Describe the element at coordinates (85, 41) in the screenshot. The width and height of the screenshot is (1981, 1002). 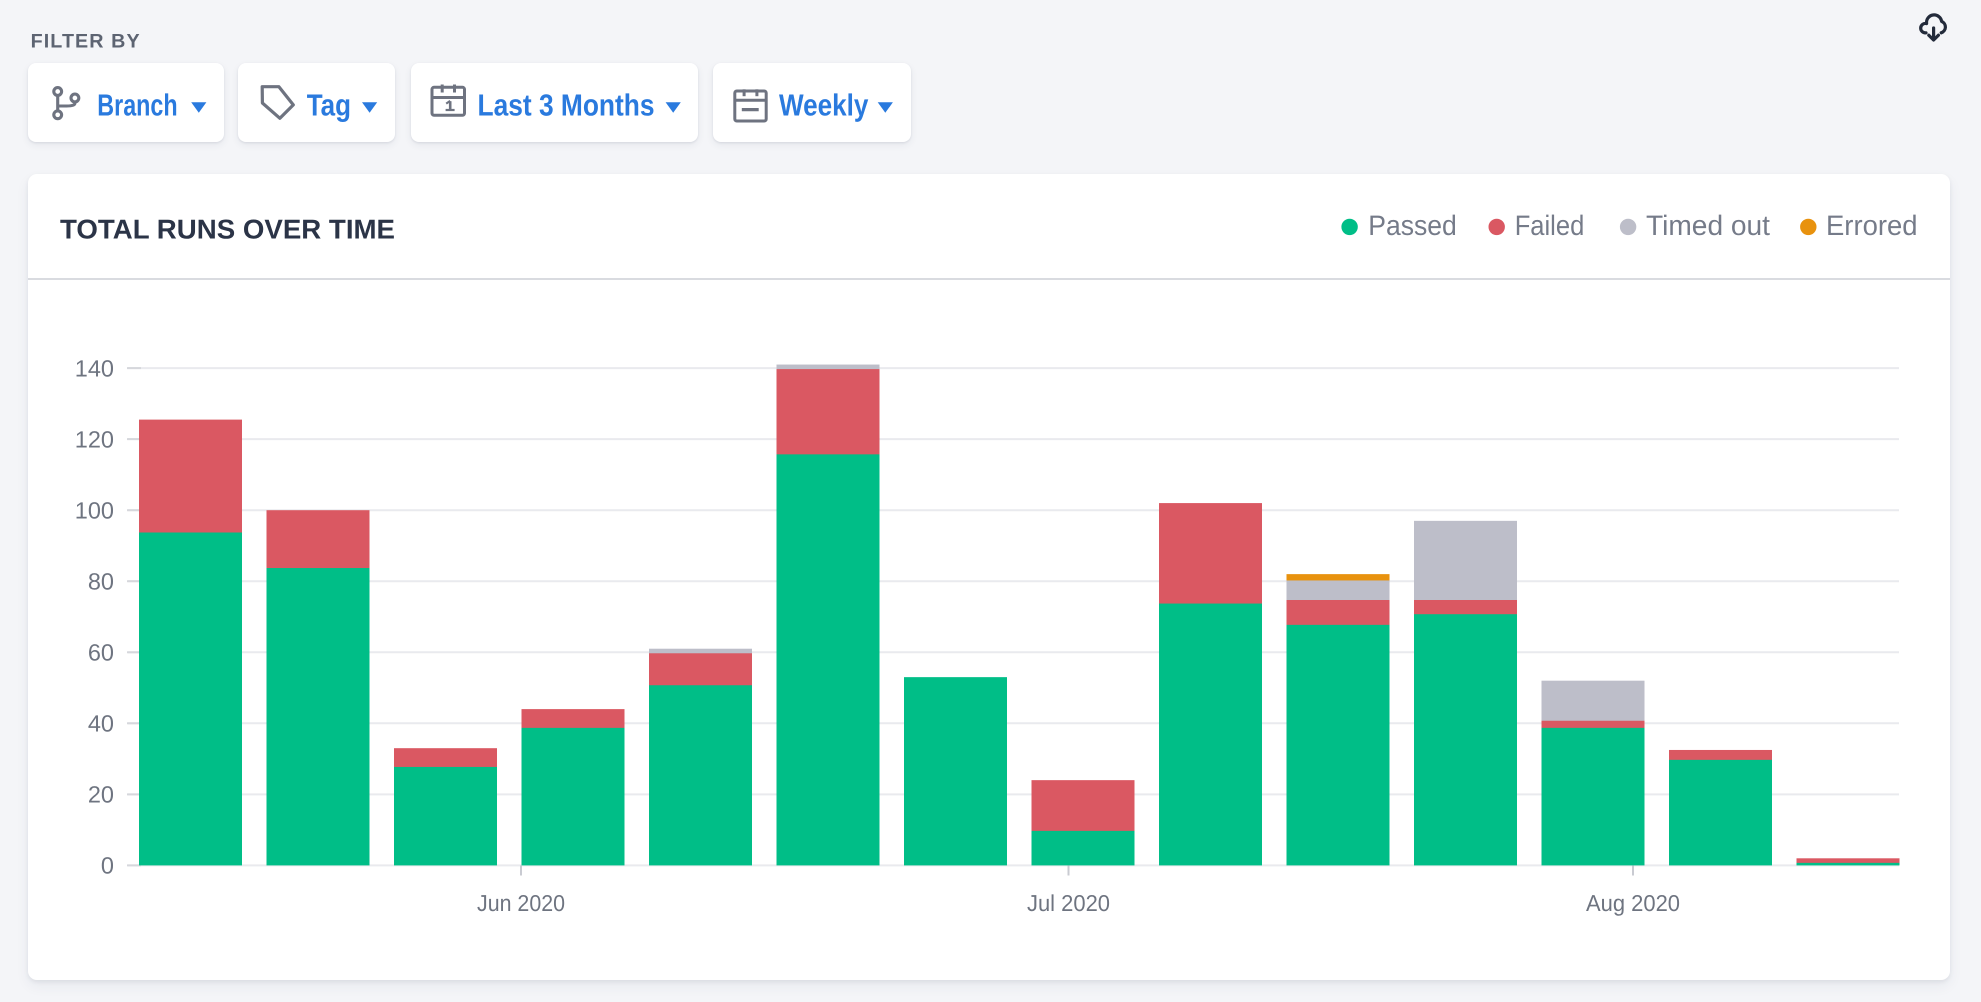
I see `svg-text: FILTER BY` at that location.